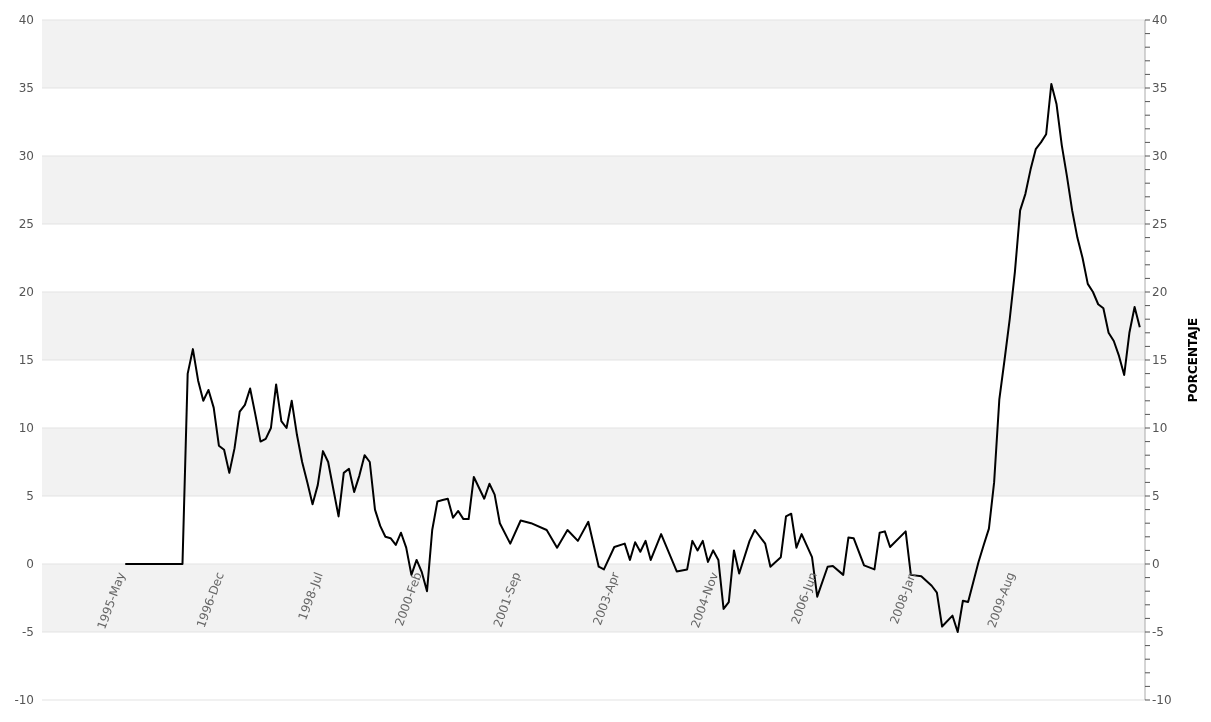 The height and width of the screenshot is (722, 1211). Describe the element at coordinates (1160, 292) in the screenshot. I see `y2-tick-label: 20` at that location.